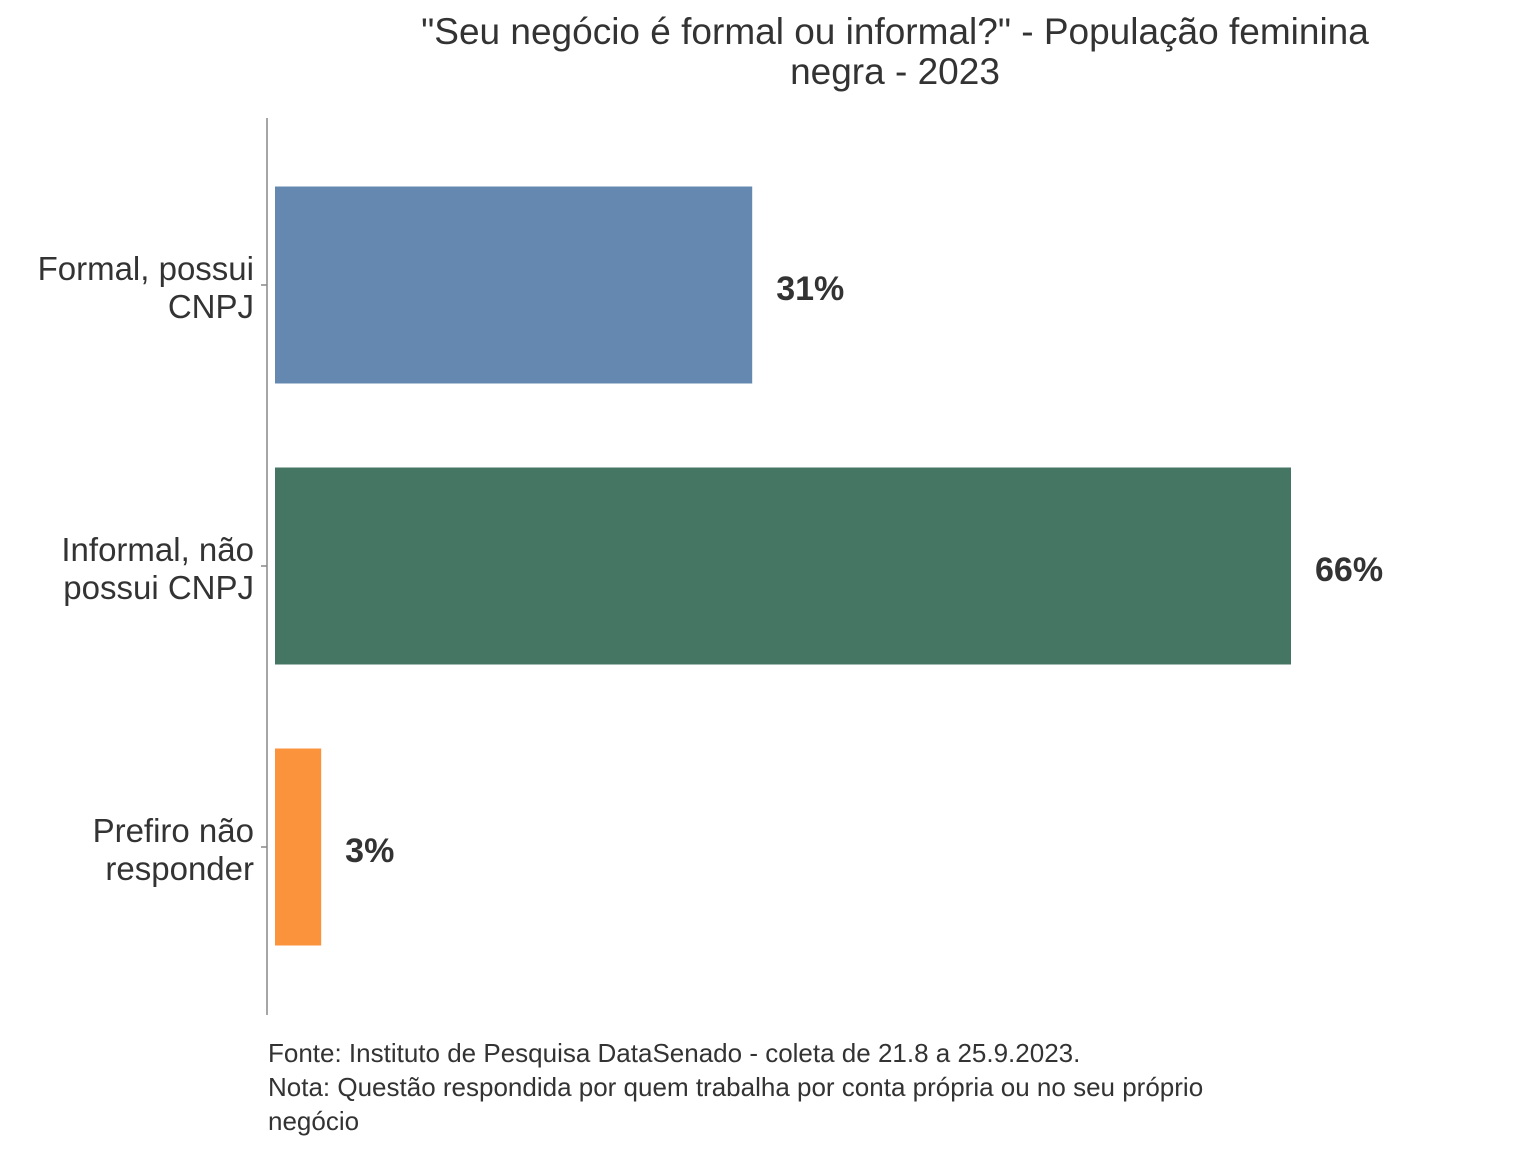 The image size is (1536, 1152). I want to click on data-label-2: 66%, so click(1349, 570).